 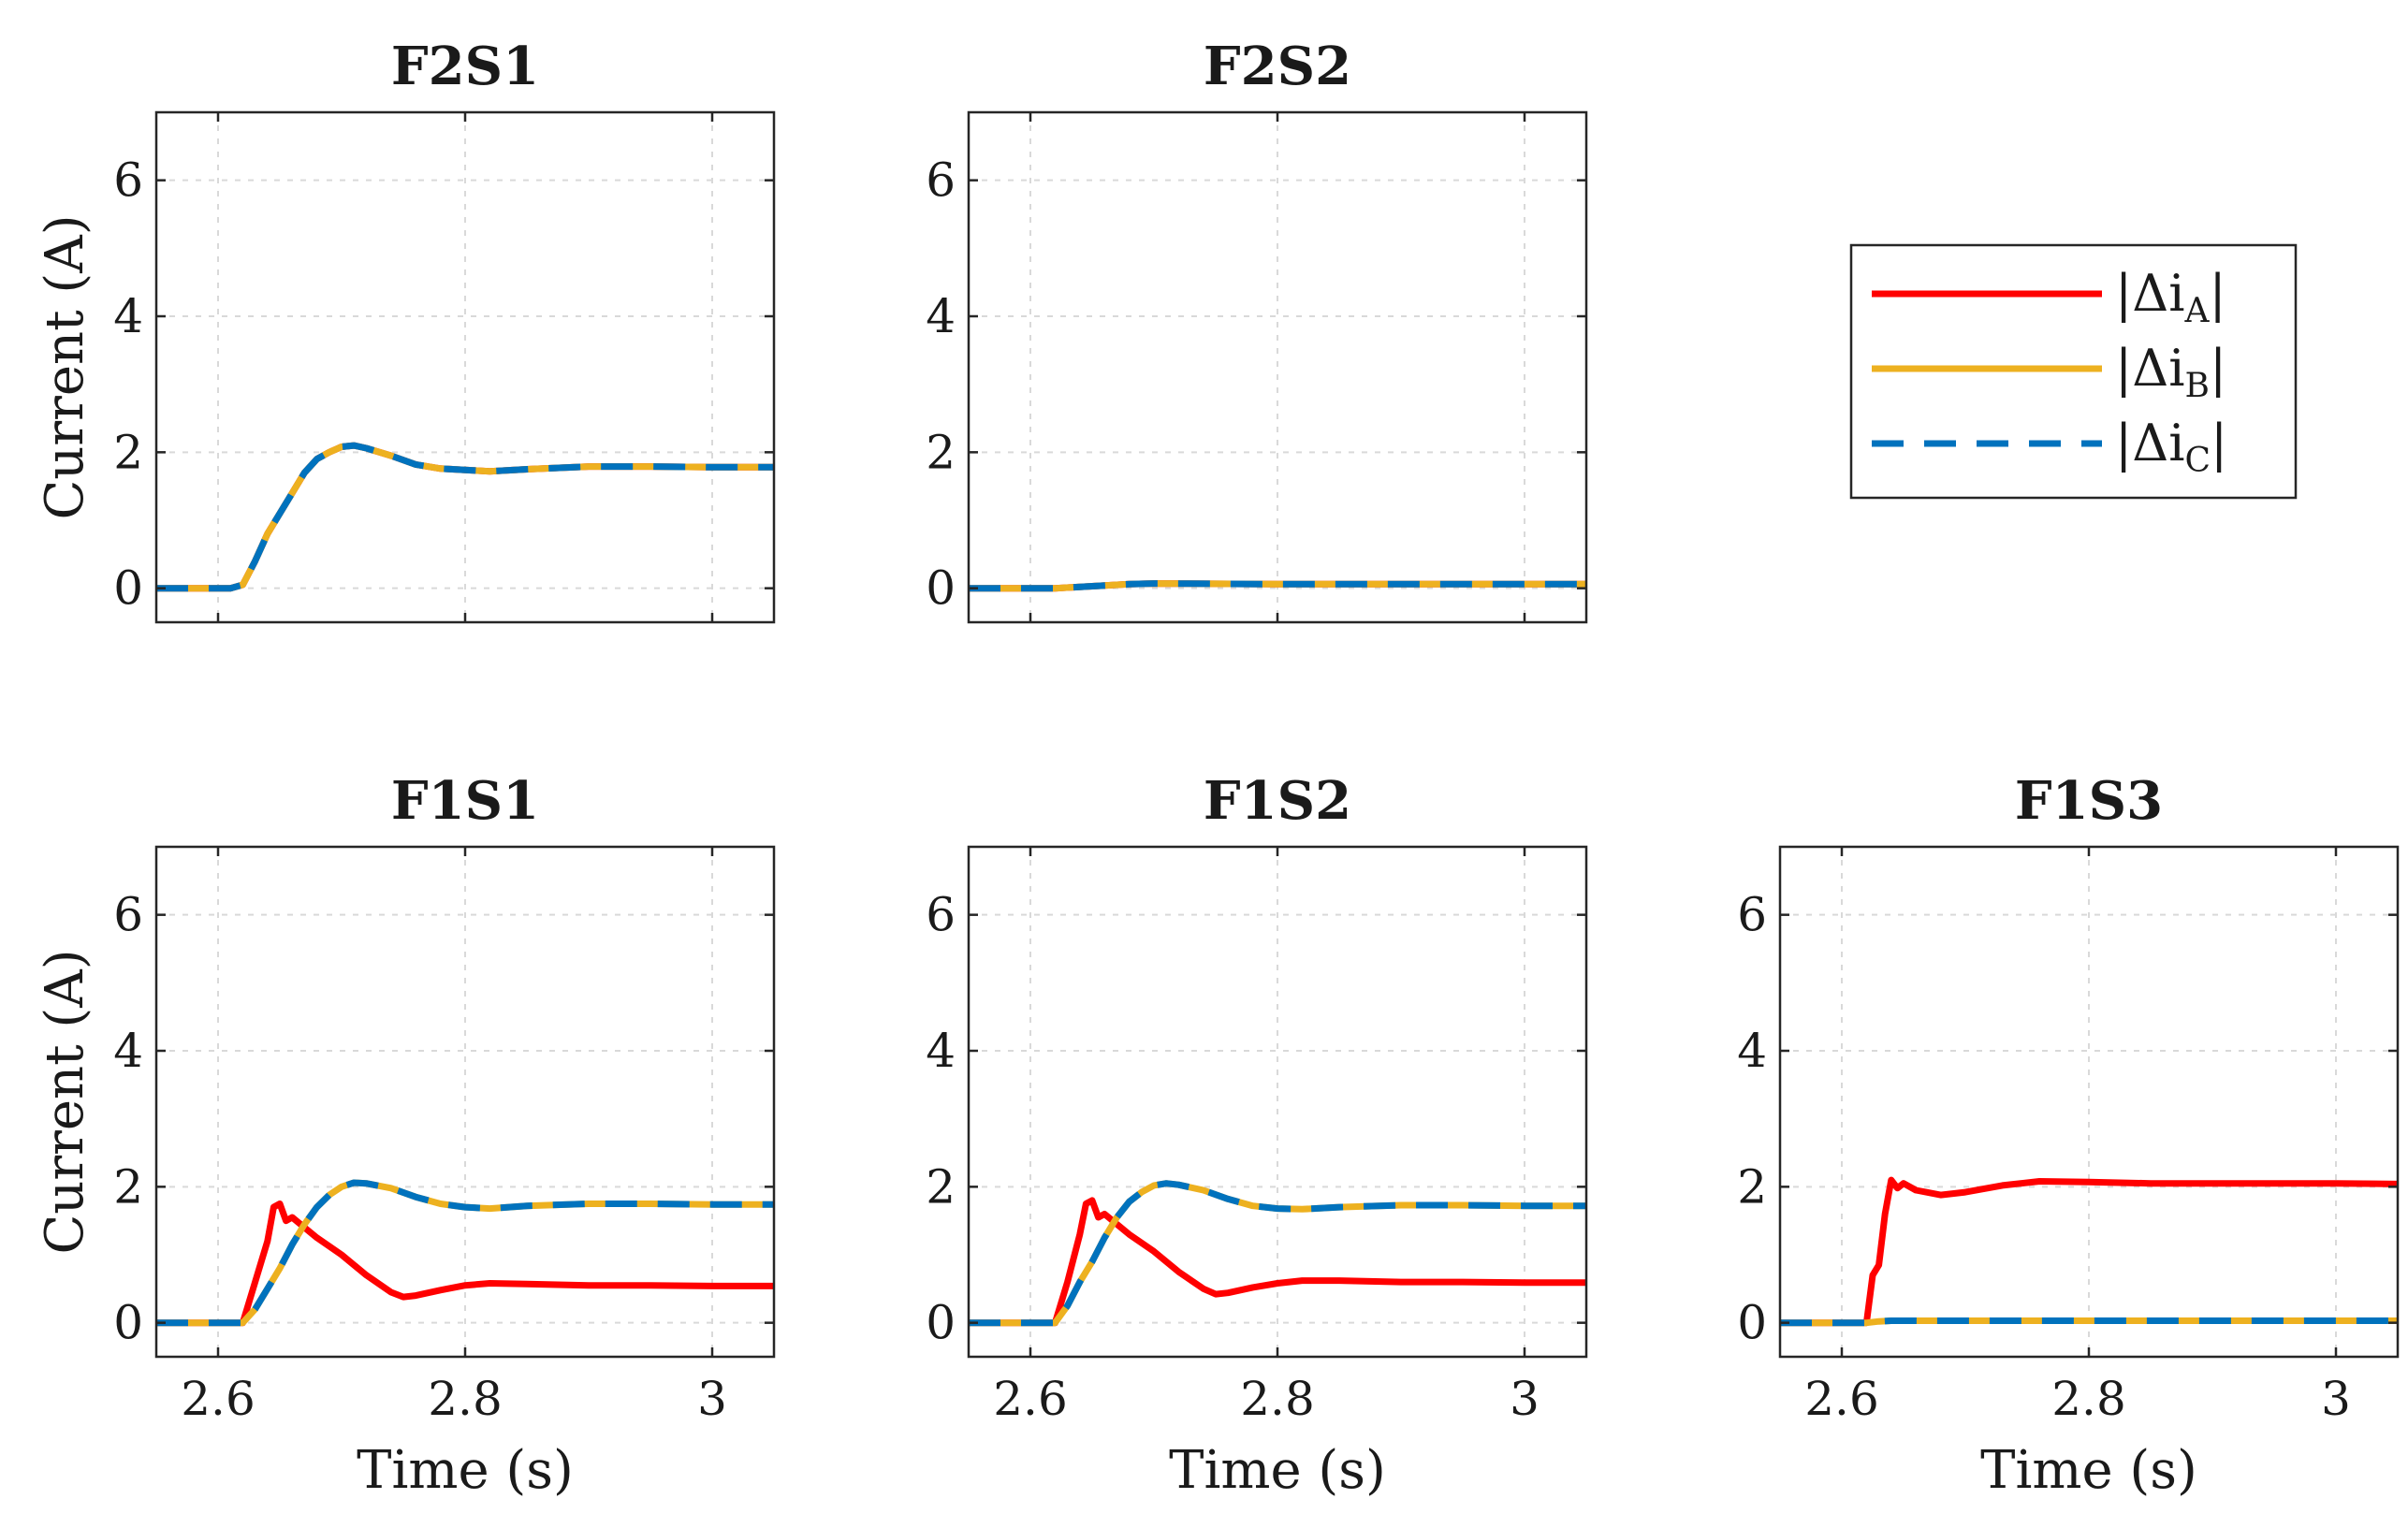 I want to click on legend-label-a: |ΔiA|, so click(x=2170, y=297).